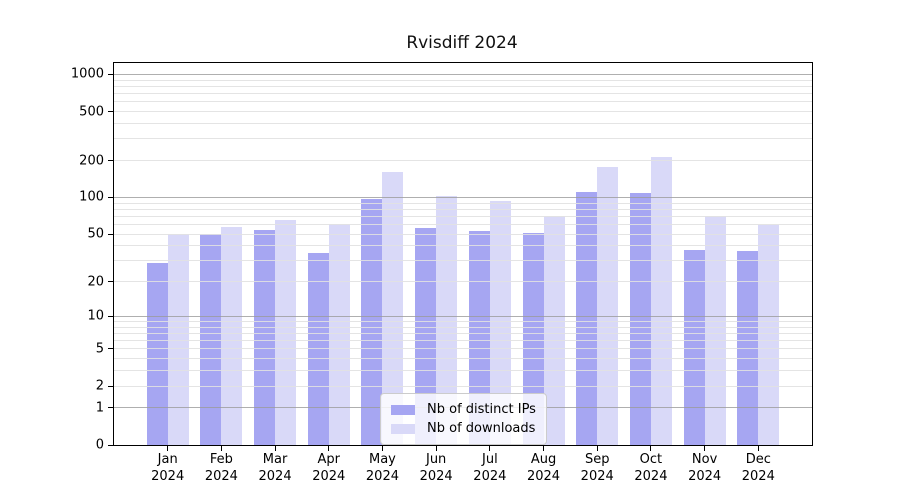 This screenshot has width=900, height=500. What do you see at coordinates (500, 322) in the screenshot?
I see `bar-downloads-jul` at bounding box center [500, 322].